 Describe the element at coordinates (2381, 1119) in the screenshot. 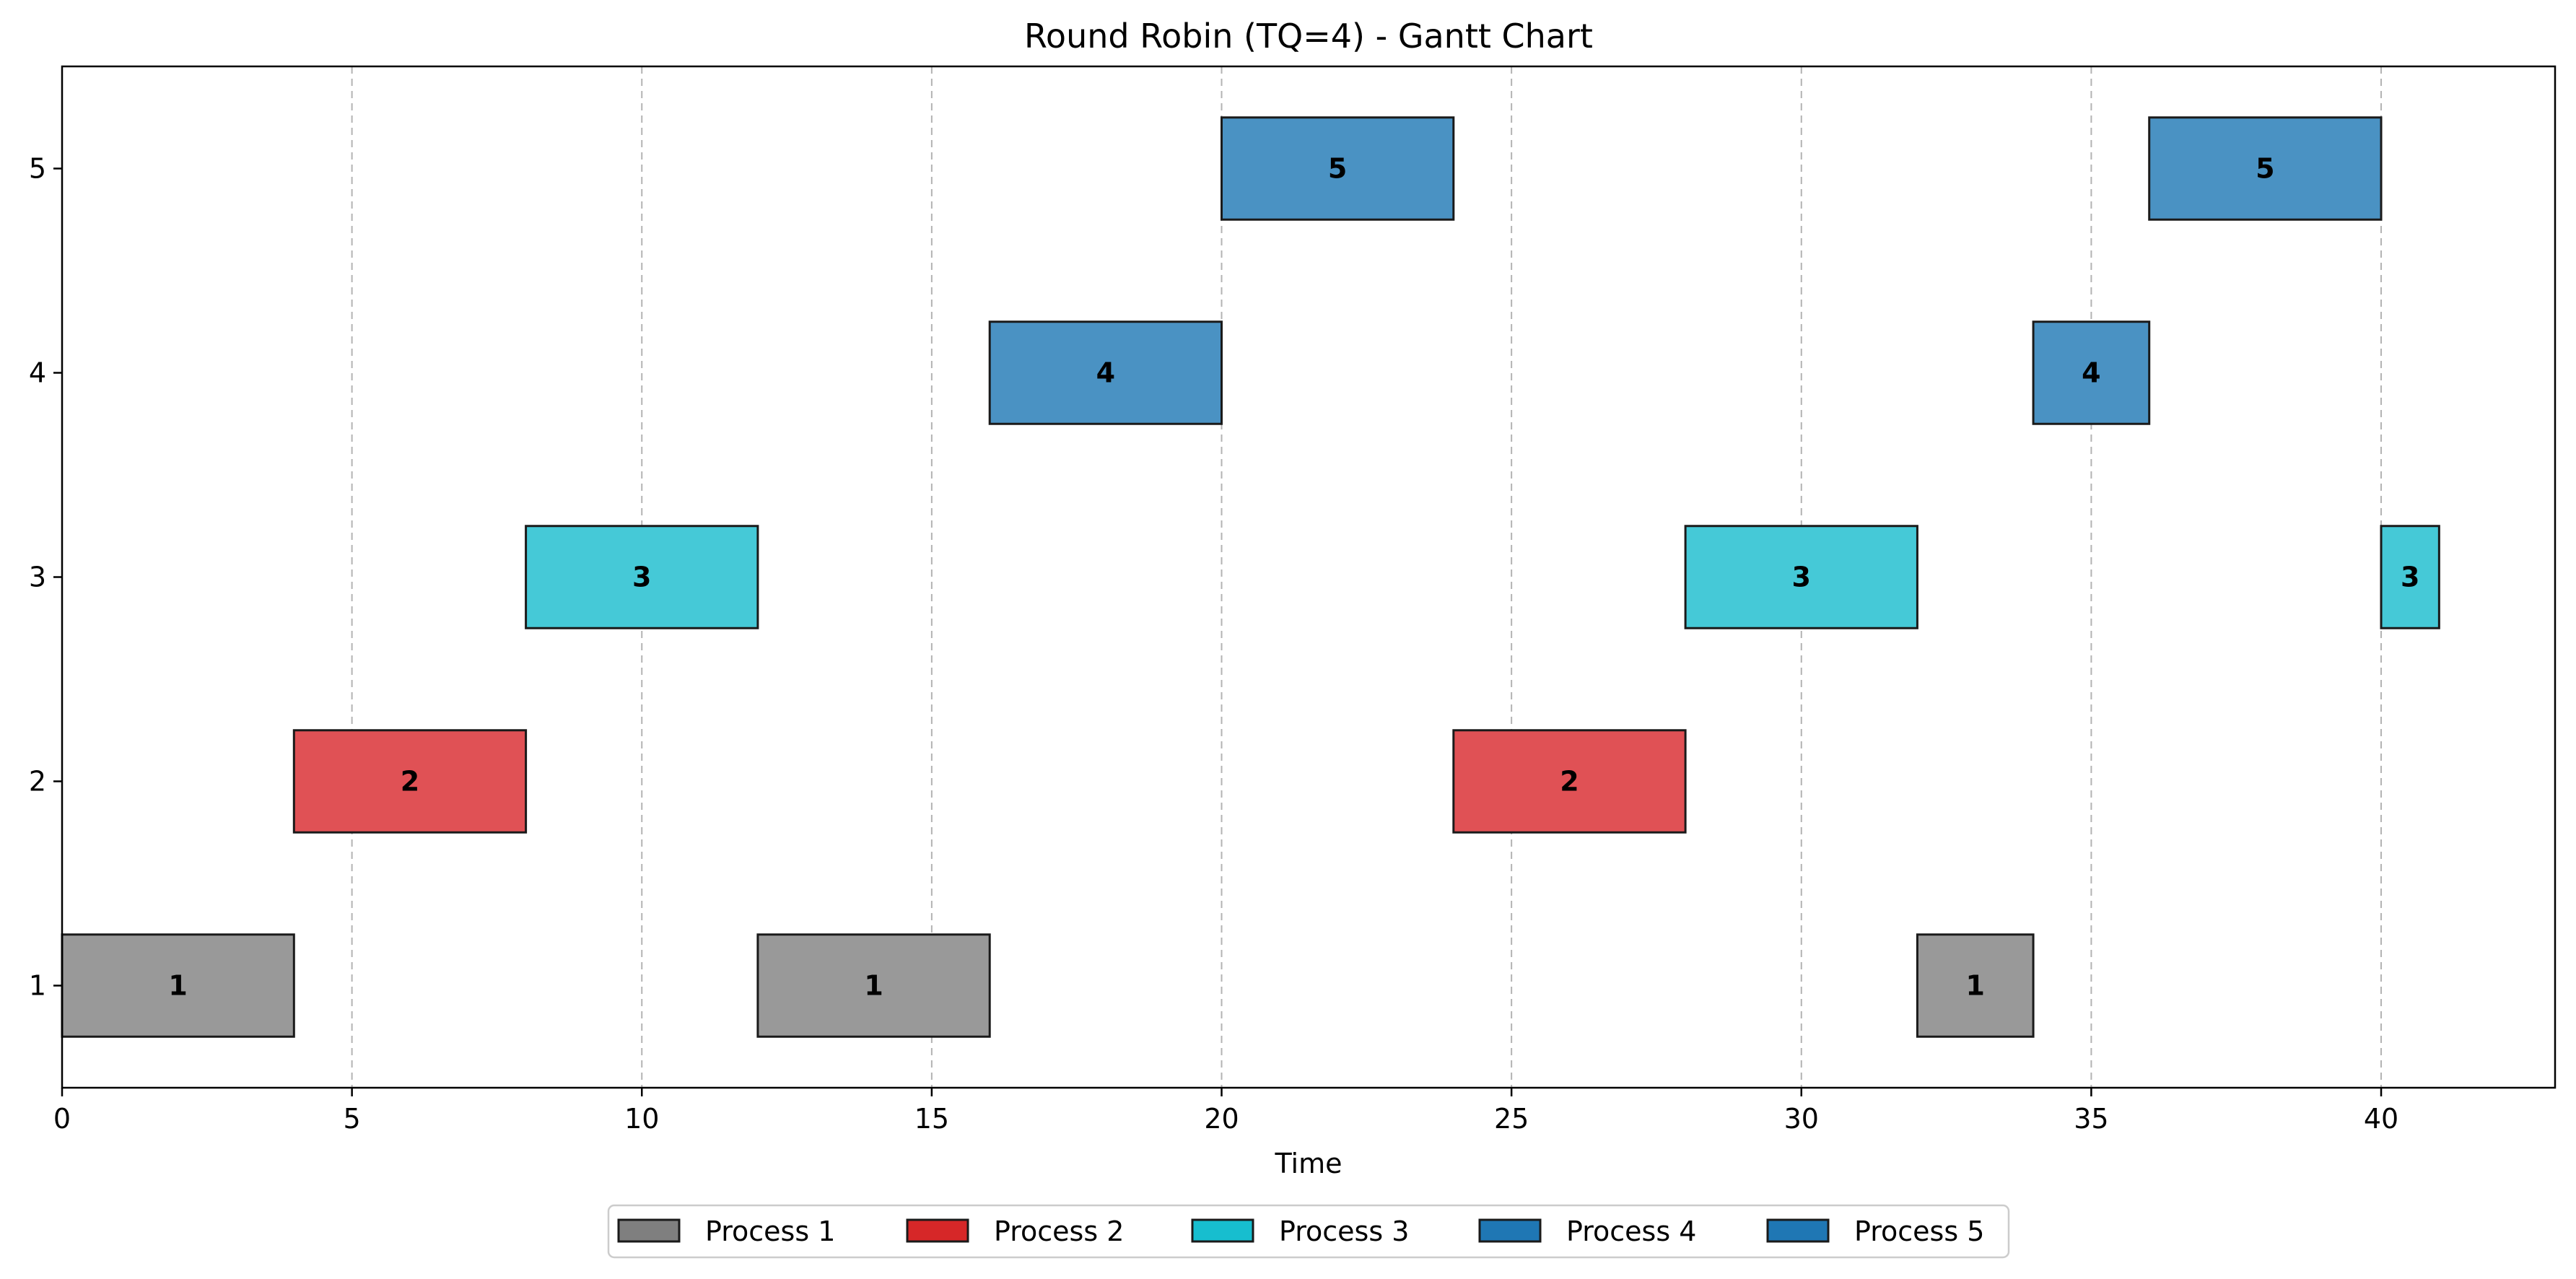

I see `x-tick-label-40: 40` at that location.